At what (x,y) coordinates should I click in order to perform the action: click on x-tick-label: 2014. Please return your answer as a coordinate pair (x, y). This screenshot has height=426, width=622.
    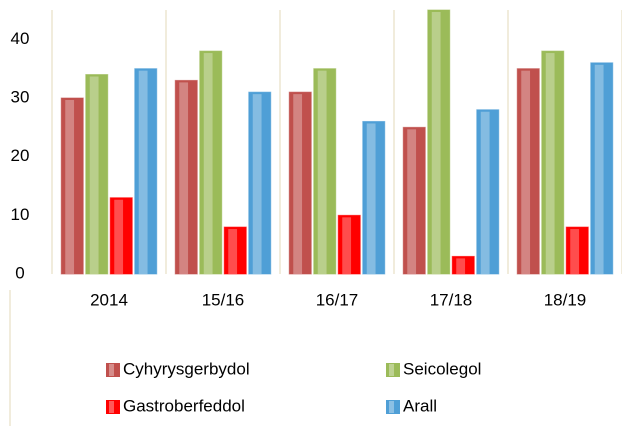
    Looking at the image, I should click on (109, 299).